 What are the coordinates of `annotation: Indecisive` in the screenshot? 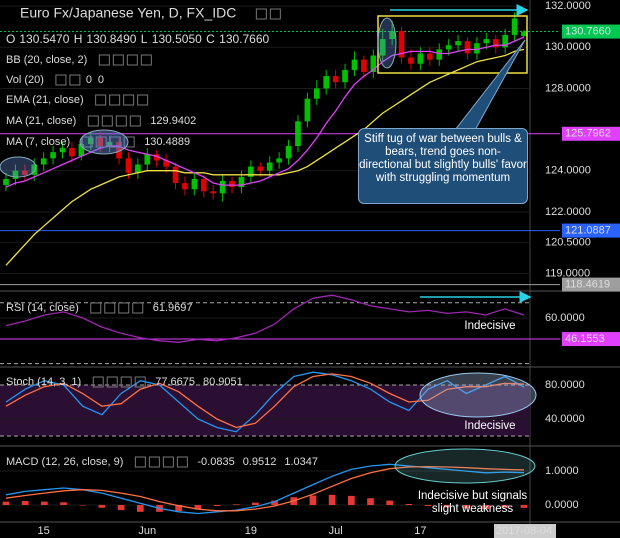 It's located at (490, 326).